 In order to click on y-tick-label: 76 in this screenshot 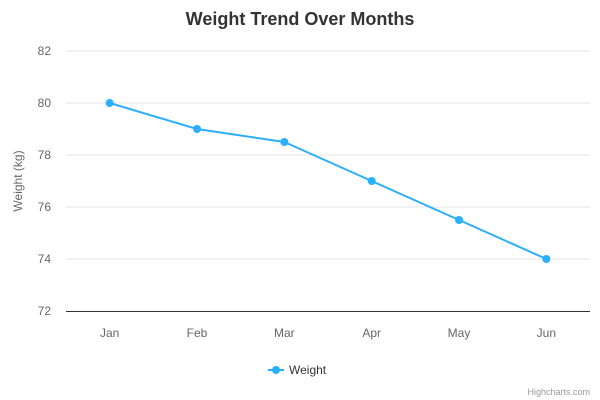, I will do `click(45, 207)`.